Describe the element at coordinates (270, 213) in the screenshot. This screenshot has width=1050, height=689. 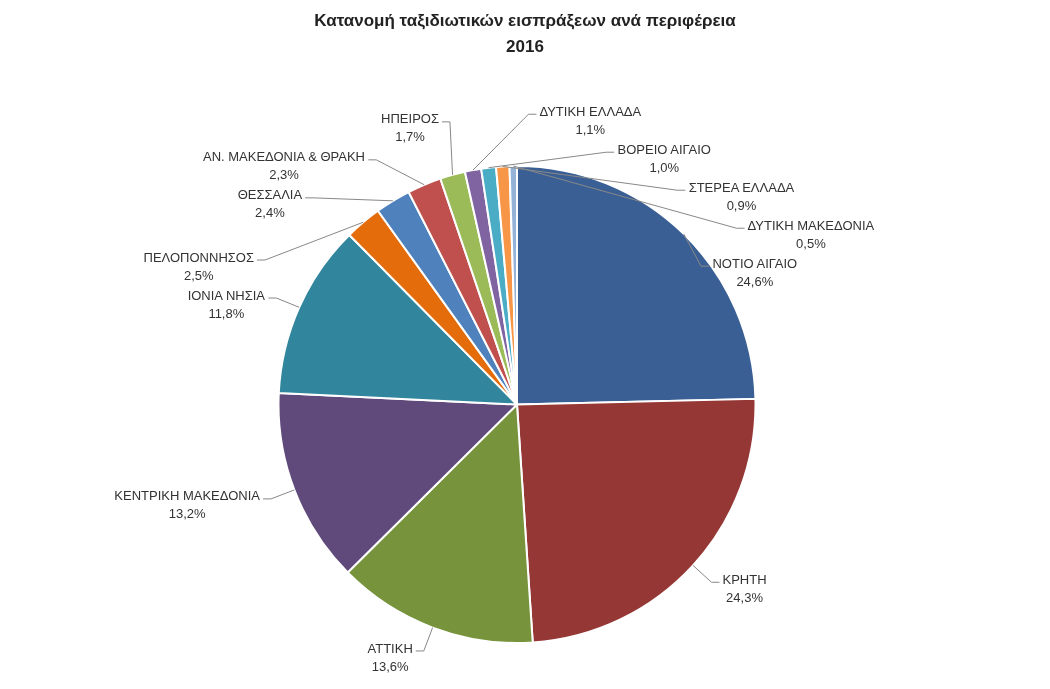
I see `data-label: 2,4%` at that location.